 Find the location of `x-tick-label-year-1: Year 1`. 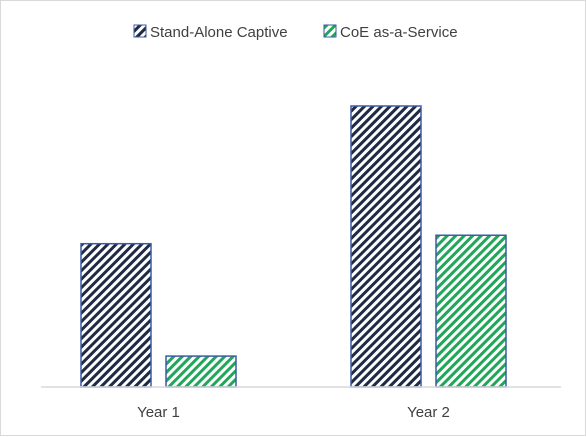

x-tick-label-year-1: Year 1 is located at coordinates (158, 412).